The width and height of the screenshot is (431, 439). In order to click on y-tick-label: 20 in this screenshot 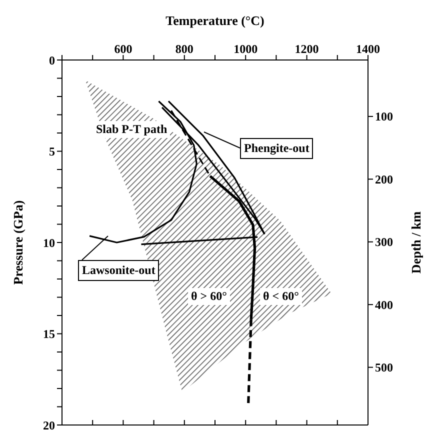, I will do `click(49, 425)`.